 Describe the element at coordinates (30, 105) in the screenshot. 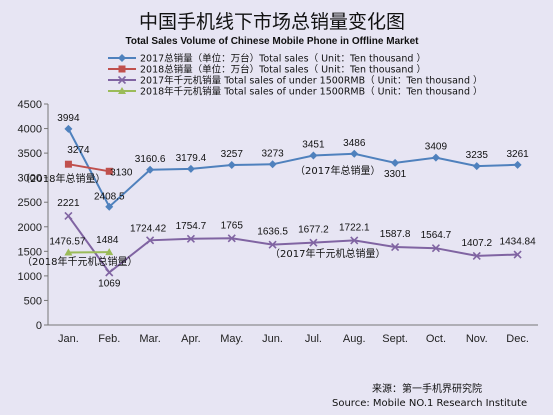

I see `y-tick-label: 4500` at that location.